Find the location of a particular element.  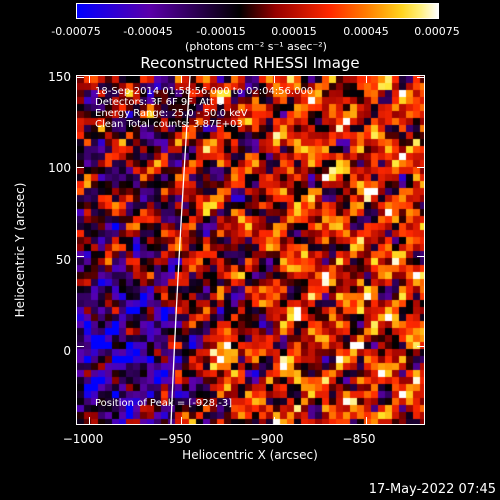

timestamp: 17-May-2022 07:45 is located at coordinates (432, 489).